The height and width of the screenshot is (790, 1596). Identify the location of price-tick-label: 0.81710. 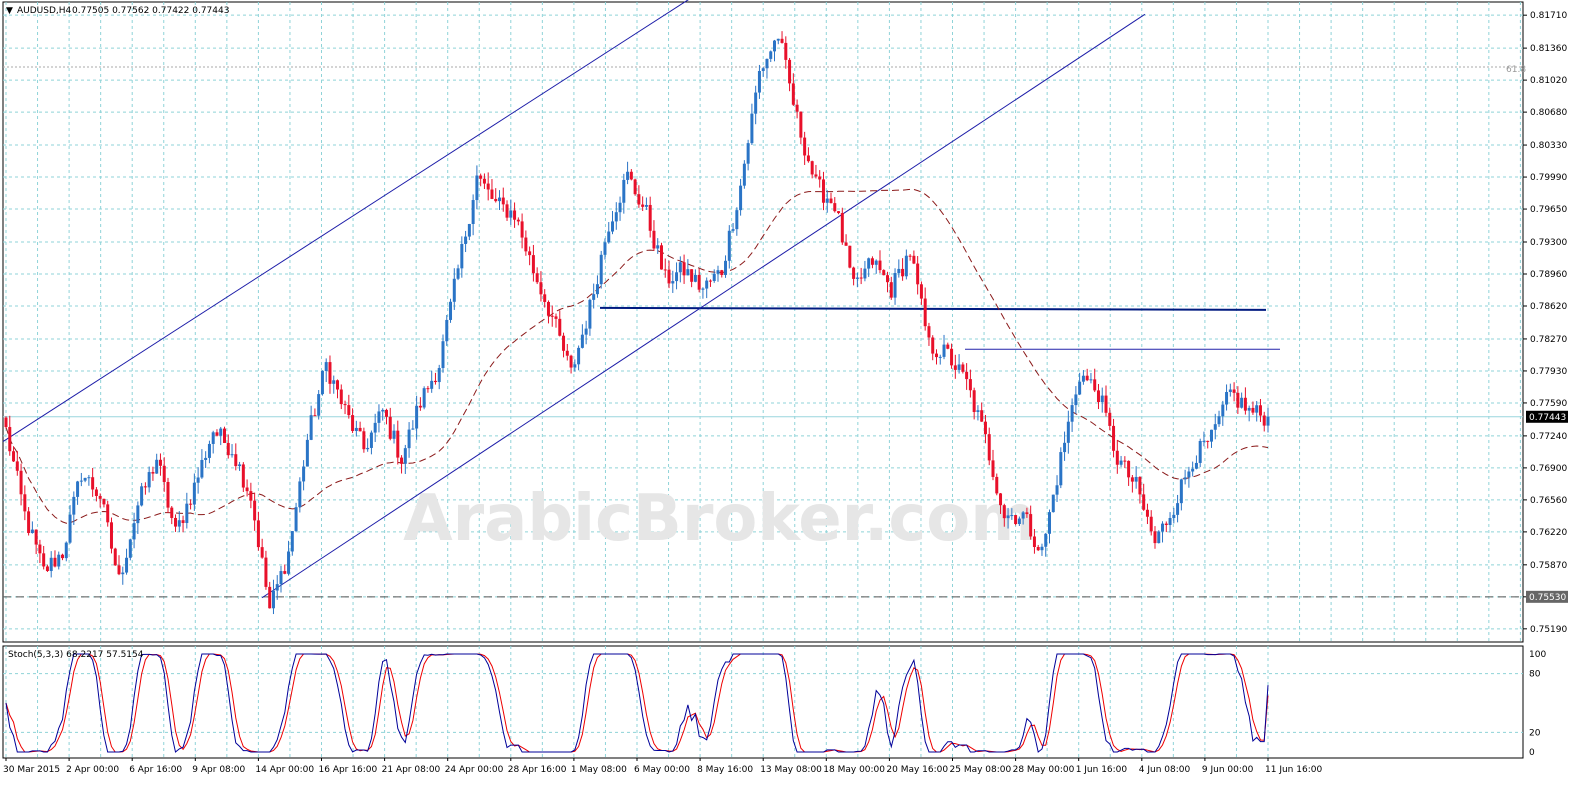
(1548, 16).